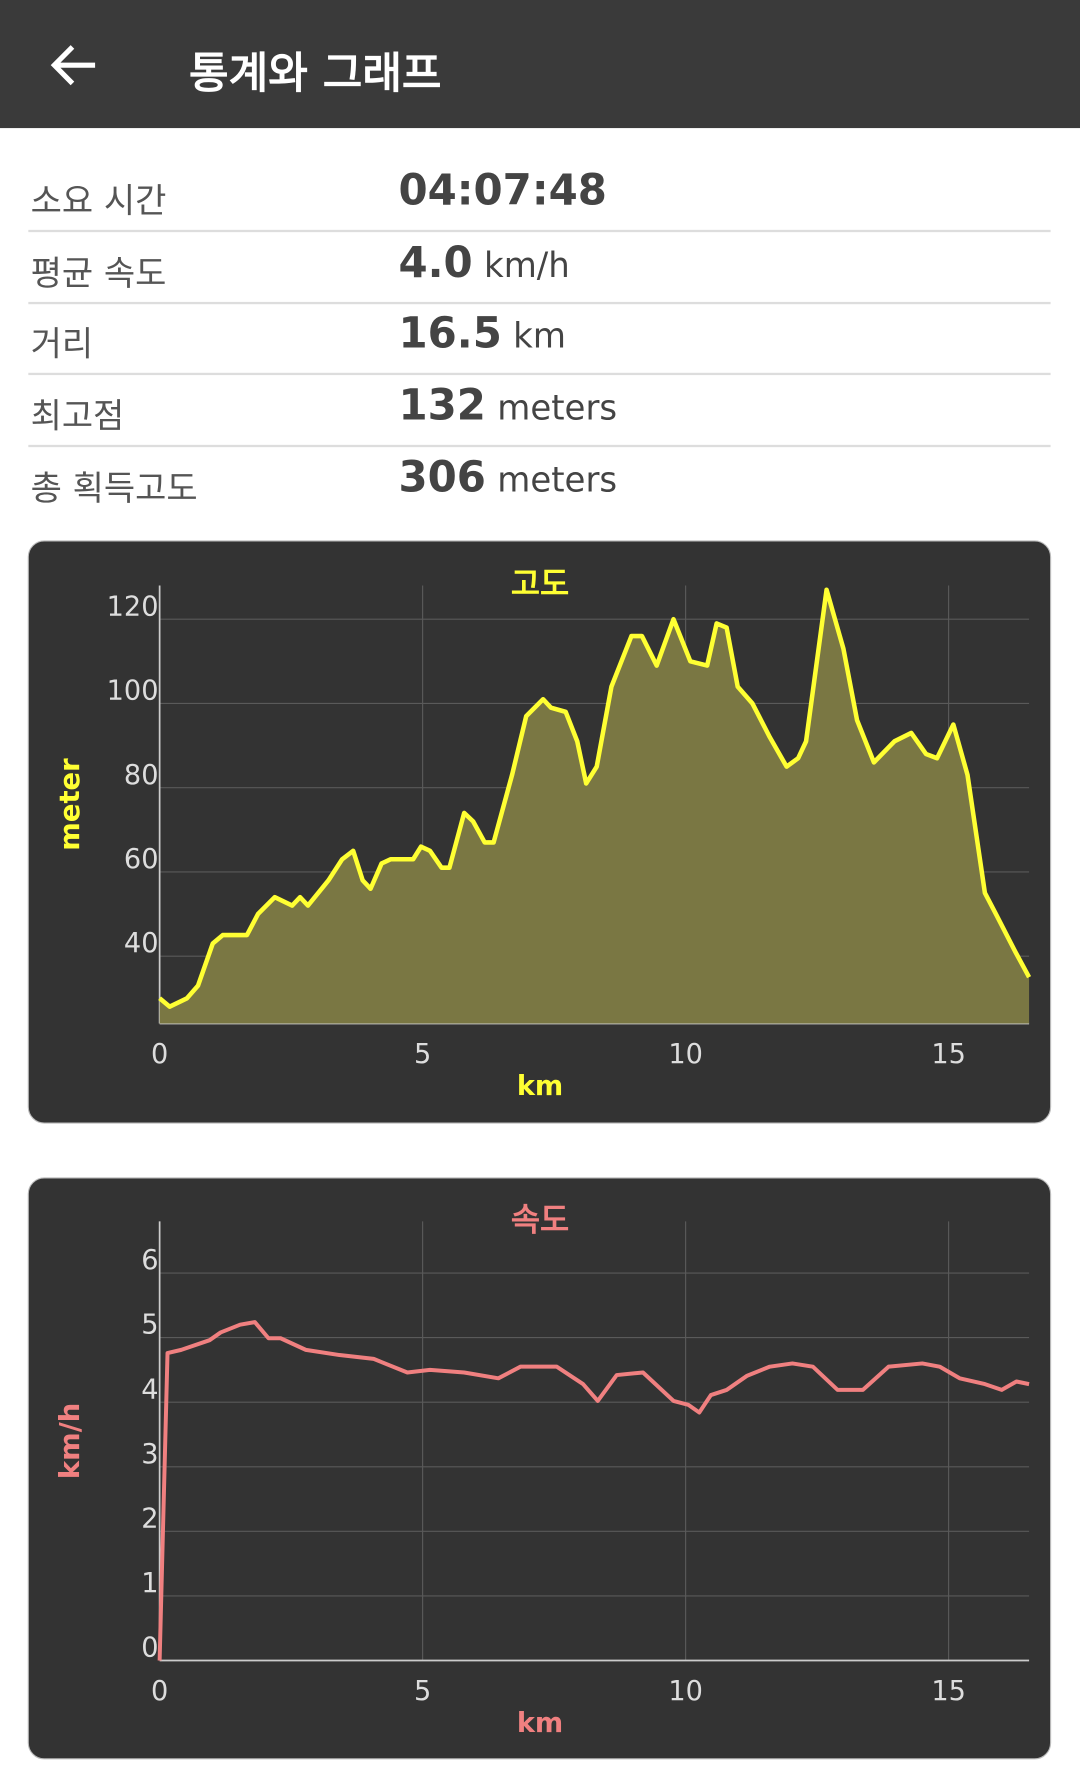 The height and width of the screenshot is (1776, 1080). I want to click on y-tick-label: 3, so click(149, 1454).